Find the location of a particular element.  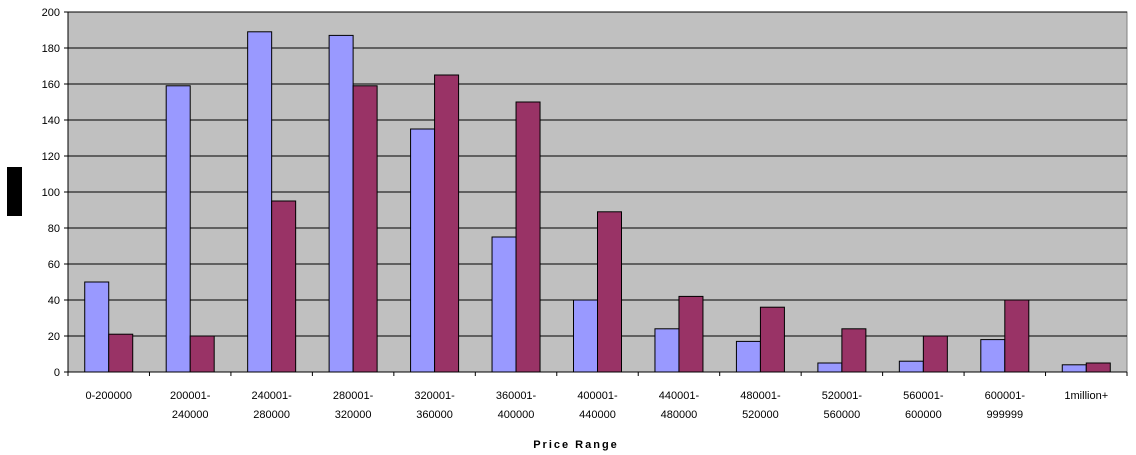

x-tick-label: 480001- is located at coordinates (760, 396).